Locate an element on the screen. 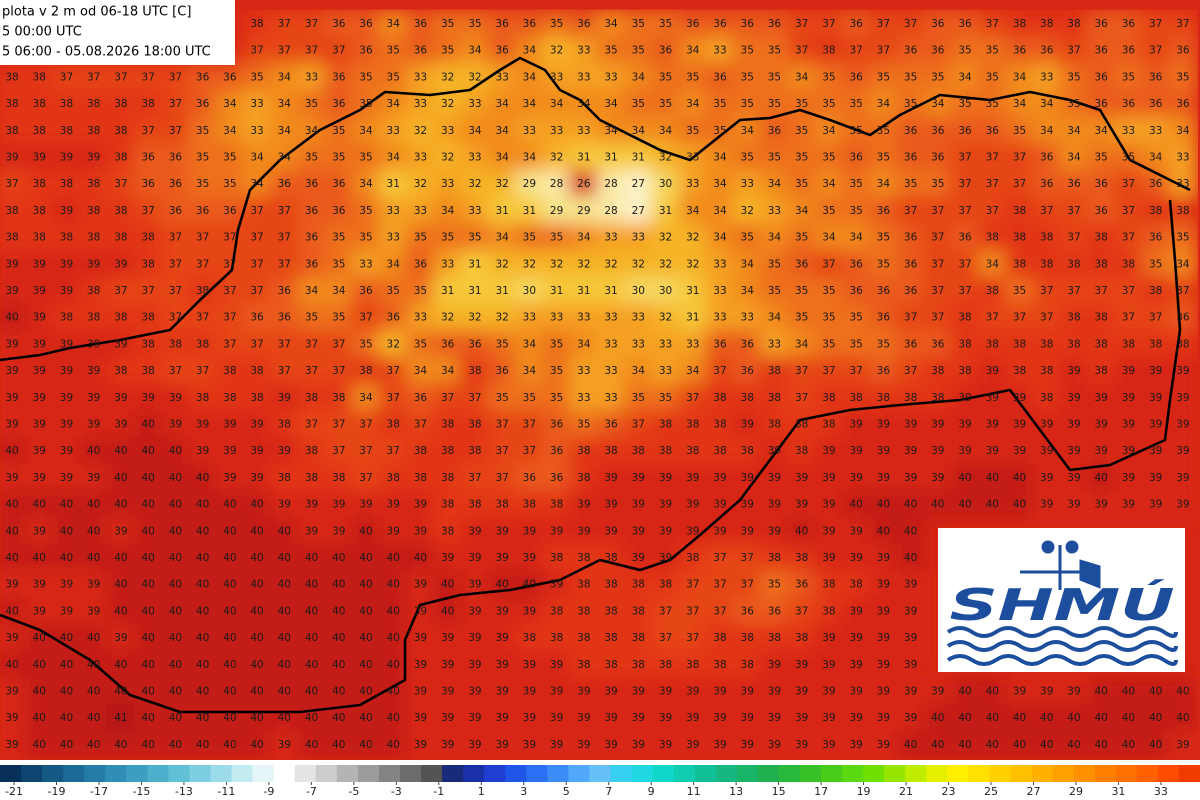 This screenshot has width=1200, height=800. temperature-label: 32 is located at coordinates (501, 184).